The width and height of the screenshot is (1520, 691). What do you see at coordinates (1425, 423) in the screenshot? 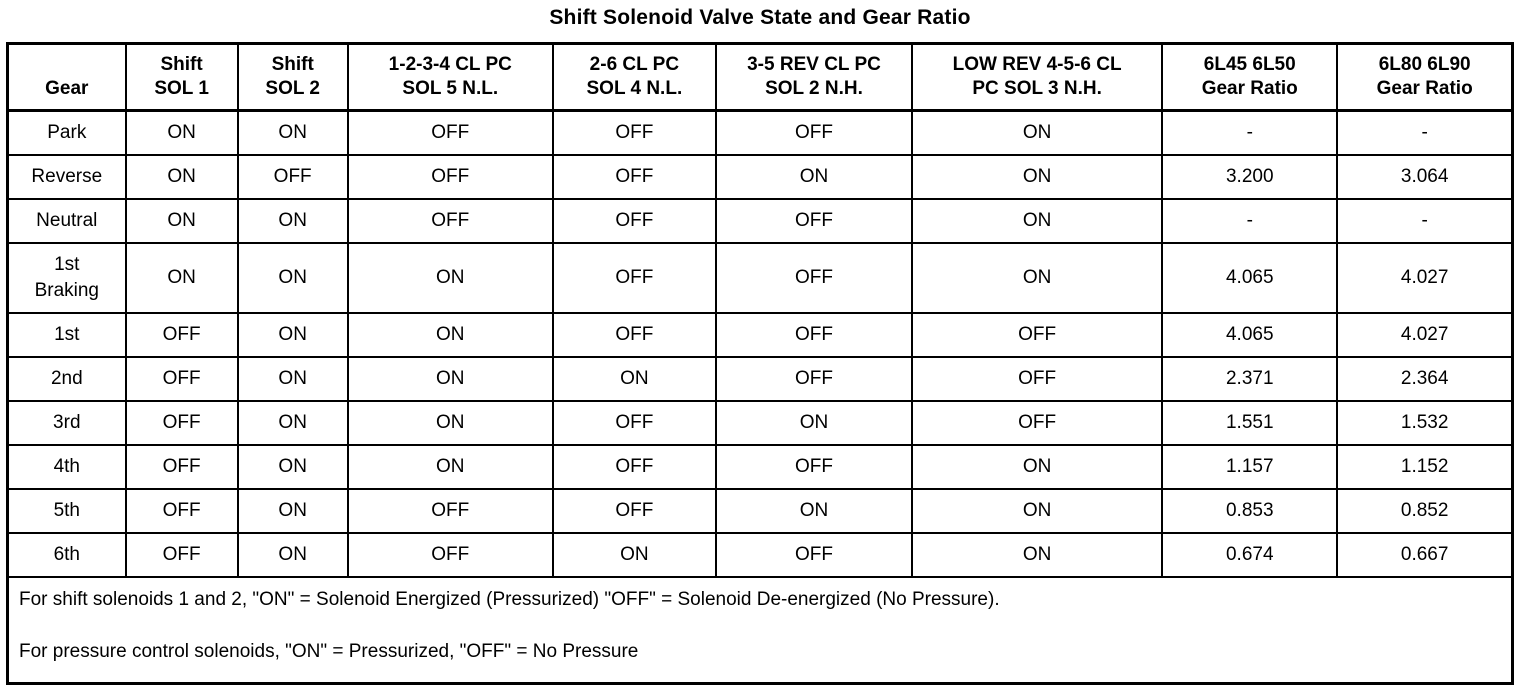
I see `value-cell: 1.532` at bounding box center [1425, 423].